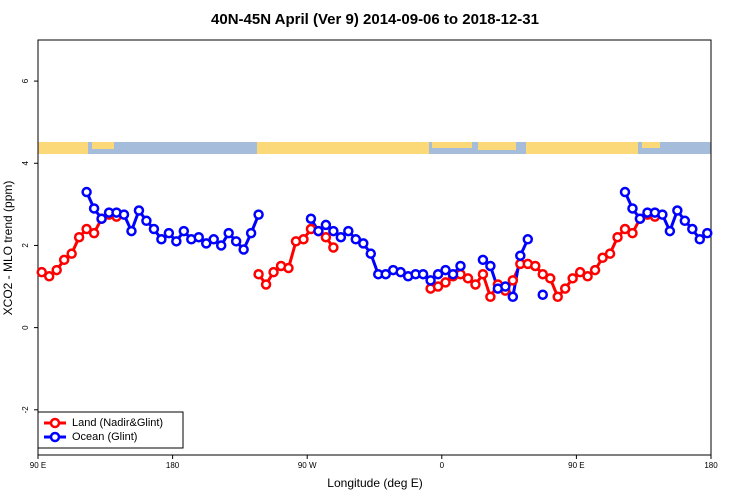  What do you see at coordinates (25, 80) in the screenshot?
I see `y-tick-label: 6` at bounding box center [25, 80].